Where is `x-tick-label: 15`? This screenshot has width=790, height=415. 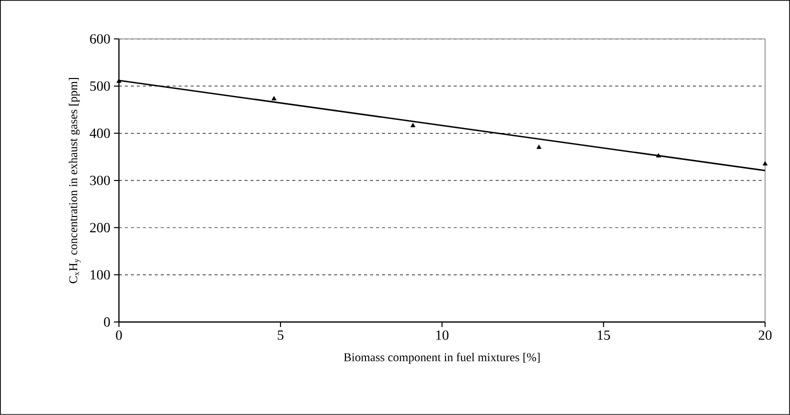 x-tick-label: 15 is located at coordinates (604, 335).